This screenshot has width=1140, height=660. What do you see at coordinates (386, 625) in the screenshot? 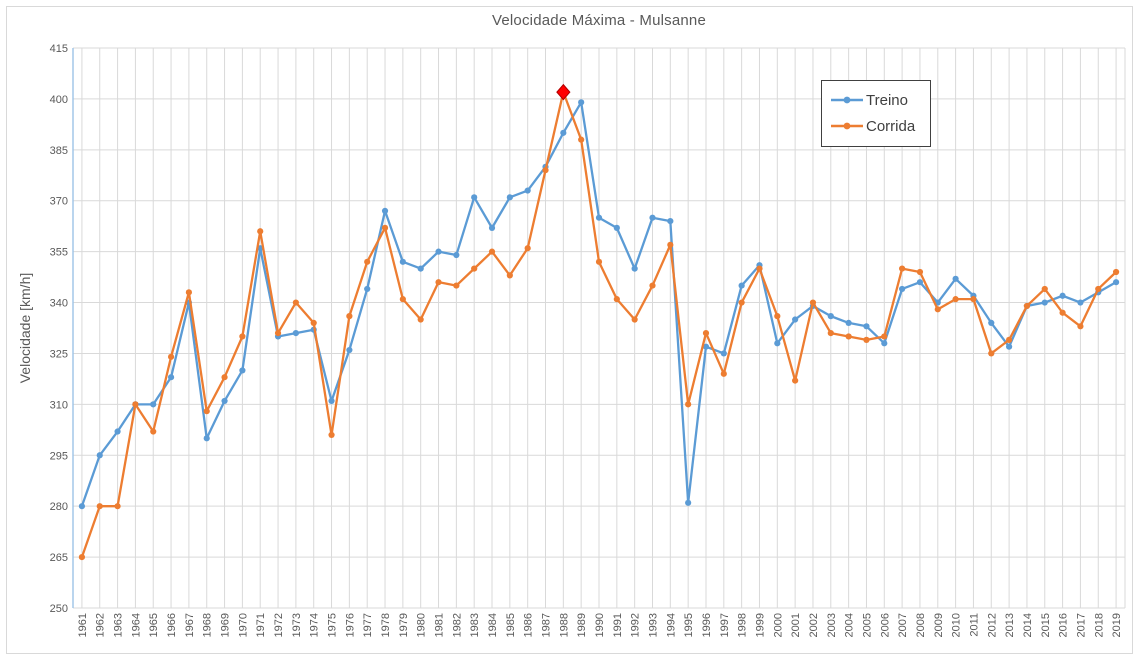
I see `svg-text: 1978` at bounding box center [386, 625].